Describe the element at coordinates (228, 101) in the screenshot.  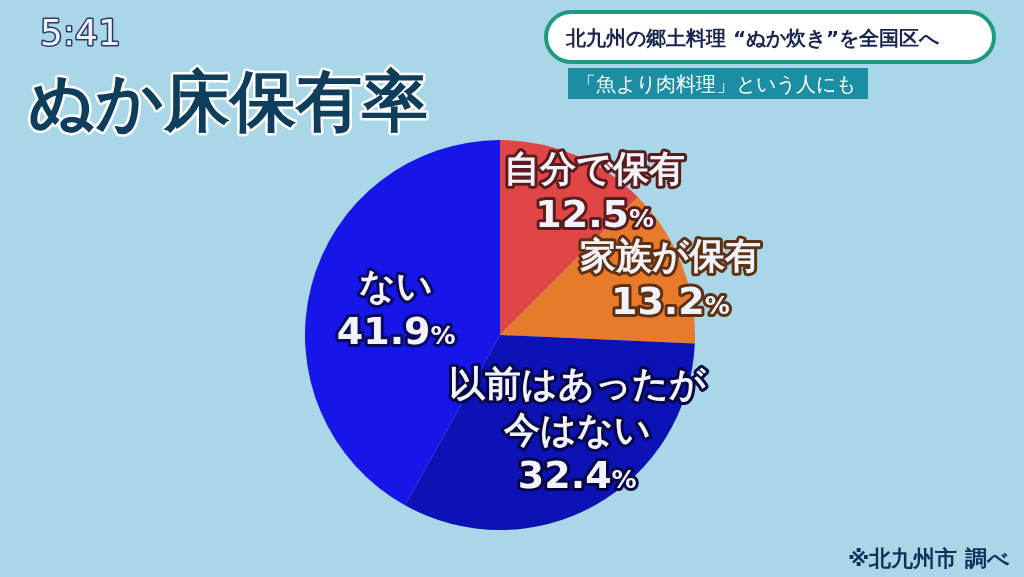
I see `chart-title: ぬか床保有率` at that location.